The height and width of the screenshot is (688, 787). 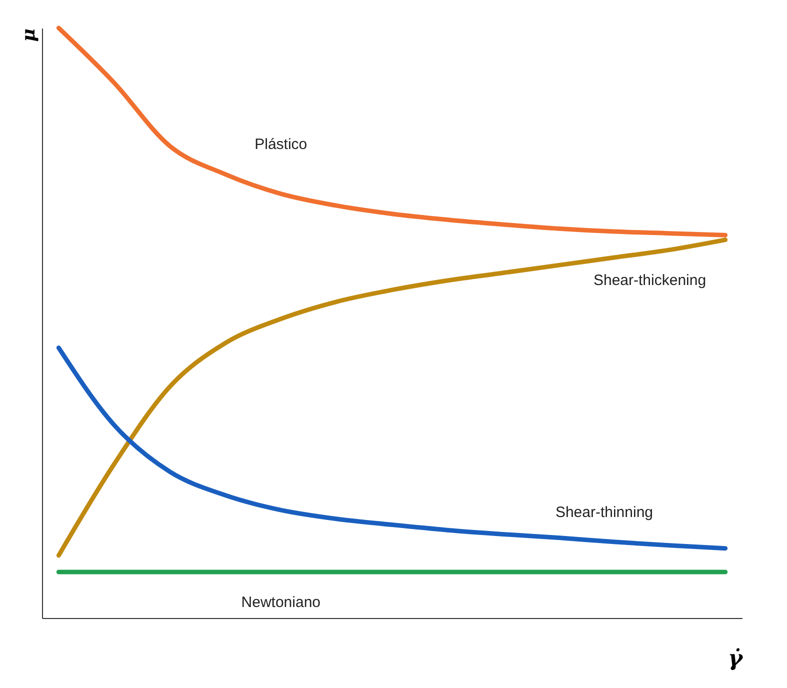 I want to click on text: Plástico, so click(x=281, y=144).